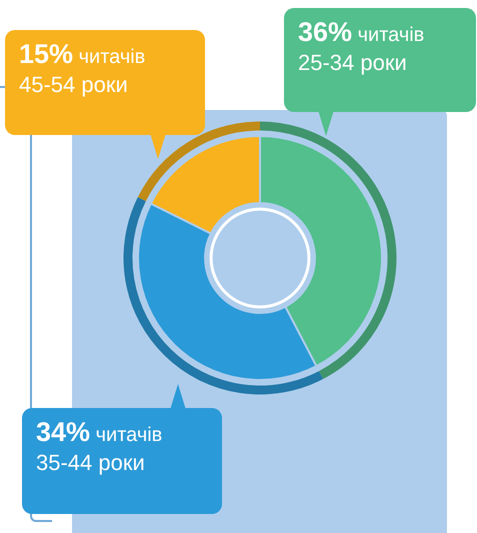  What do you see at coordinates (99, 432) in the screenshot?
I see `data-label: 34% читачів` at bounding box center [99, 432].